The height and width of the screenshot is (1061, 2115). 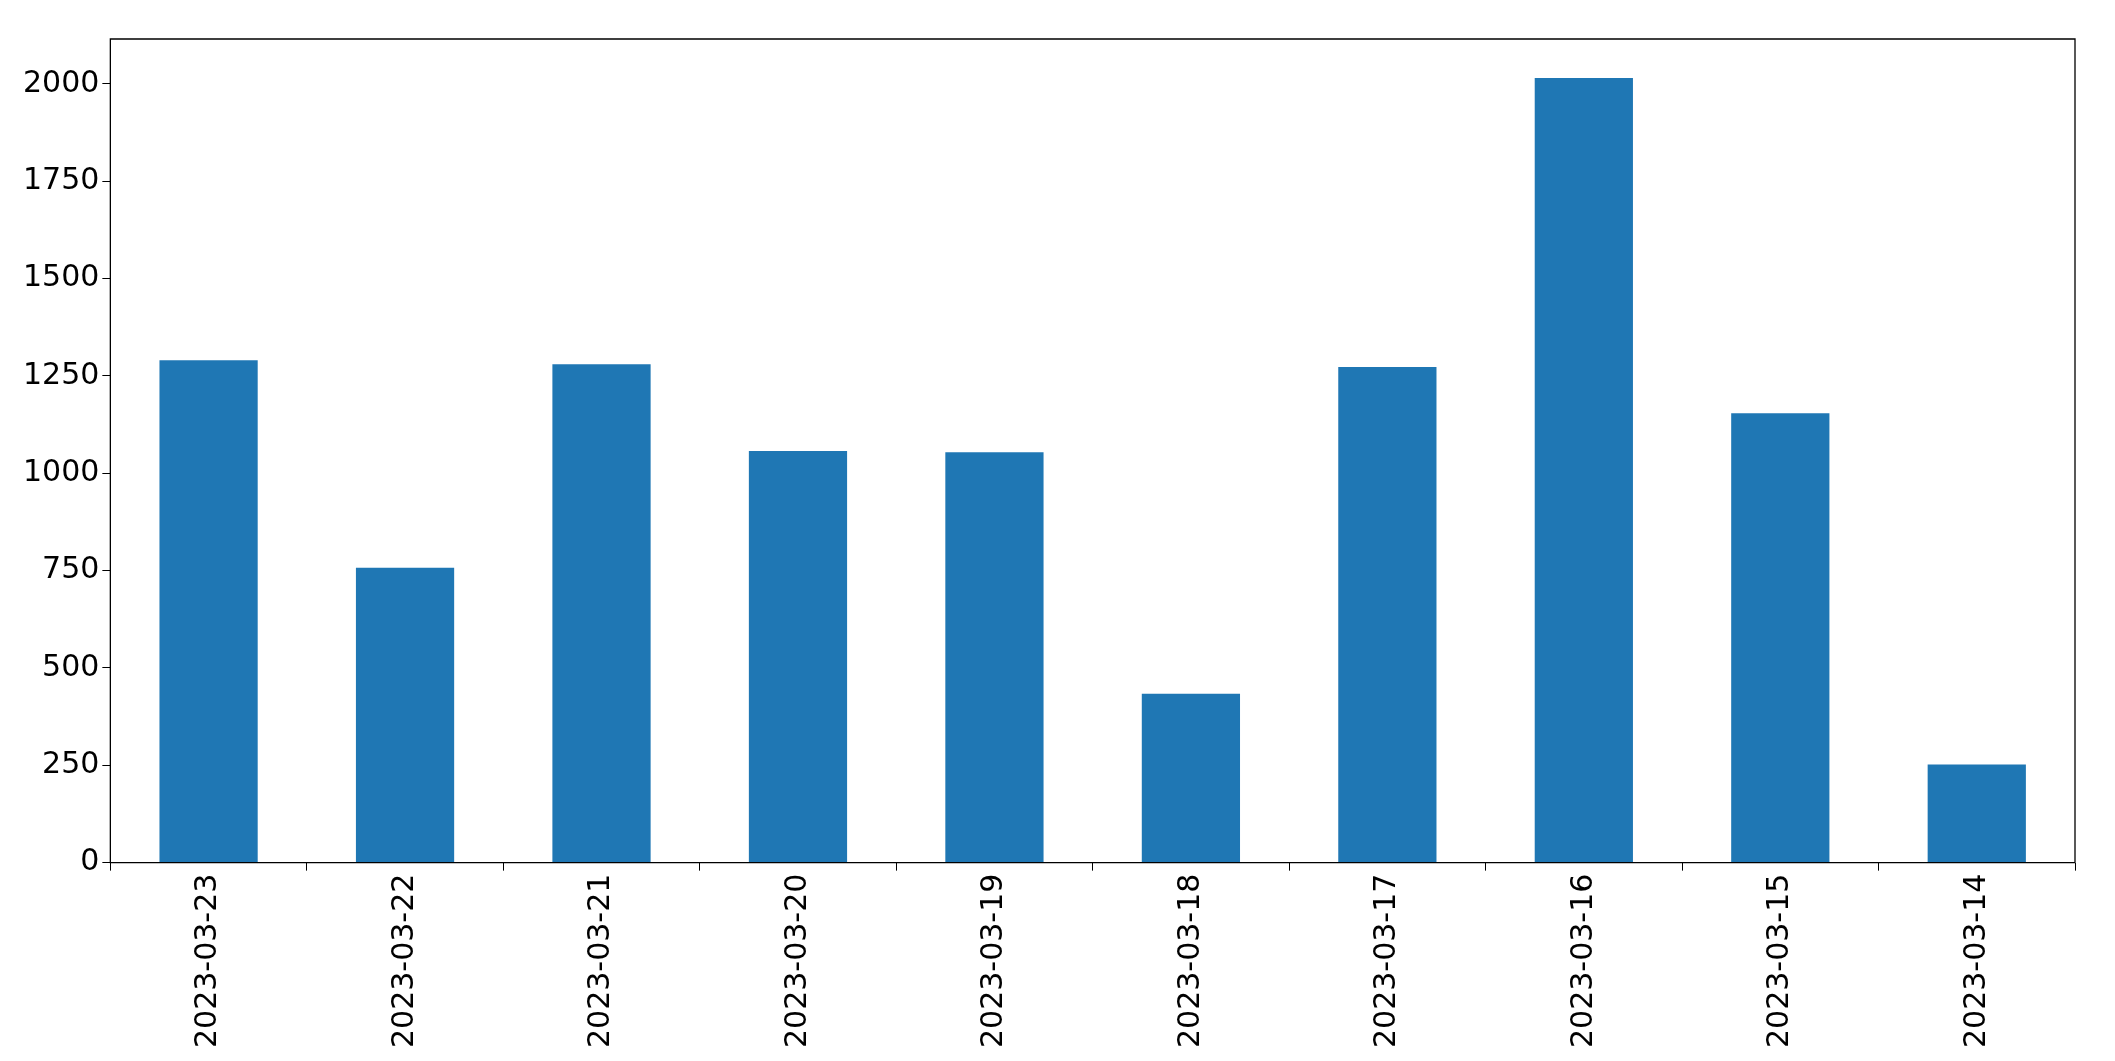 What do you see at coordinates (1974, 961) in the screenshot?
I see `x-tick-label: 2023-03-14` at bounding box center [1974, 961].